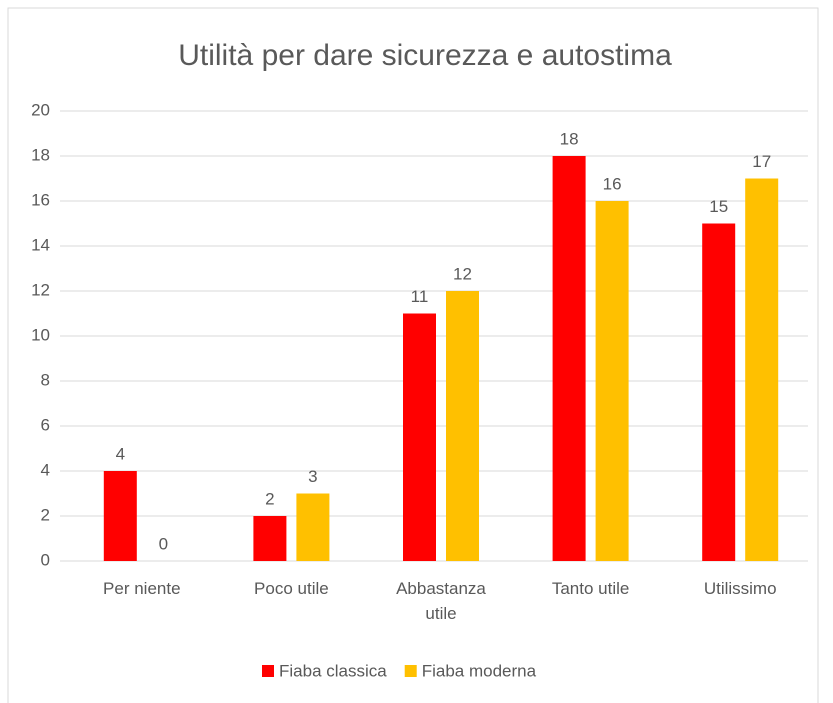  I want to click on y-tick-label: 4, so click(45, 469).